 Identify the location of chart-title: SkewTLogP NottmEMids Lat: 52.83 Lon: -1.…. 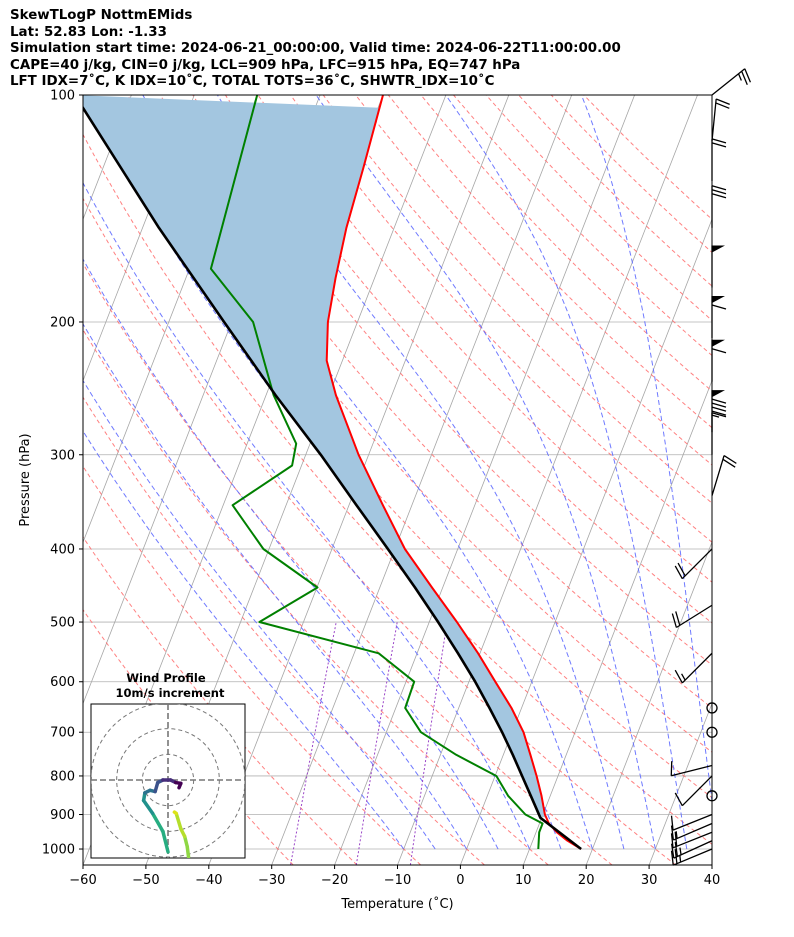
(315, 49).